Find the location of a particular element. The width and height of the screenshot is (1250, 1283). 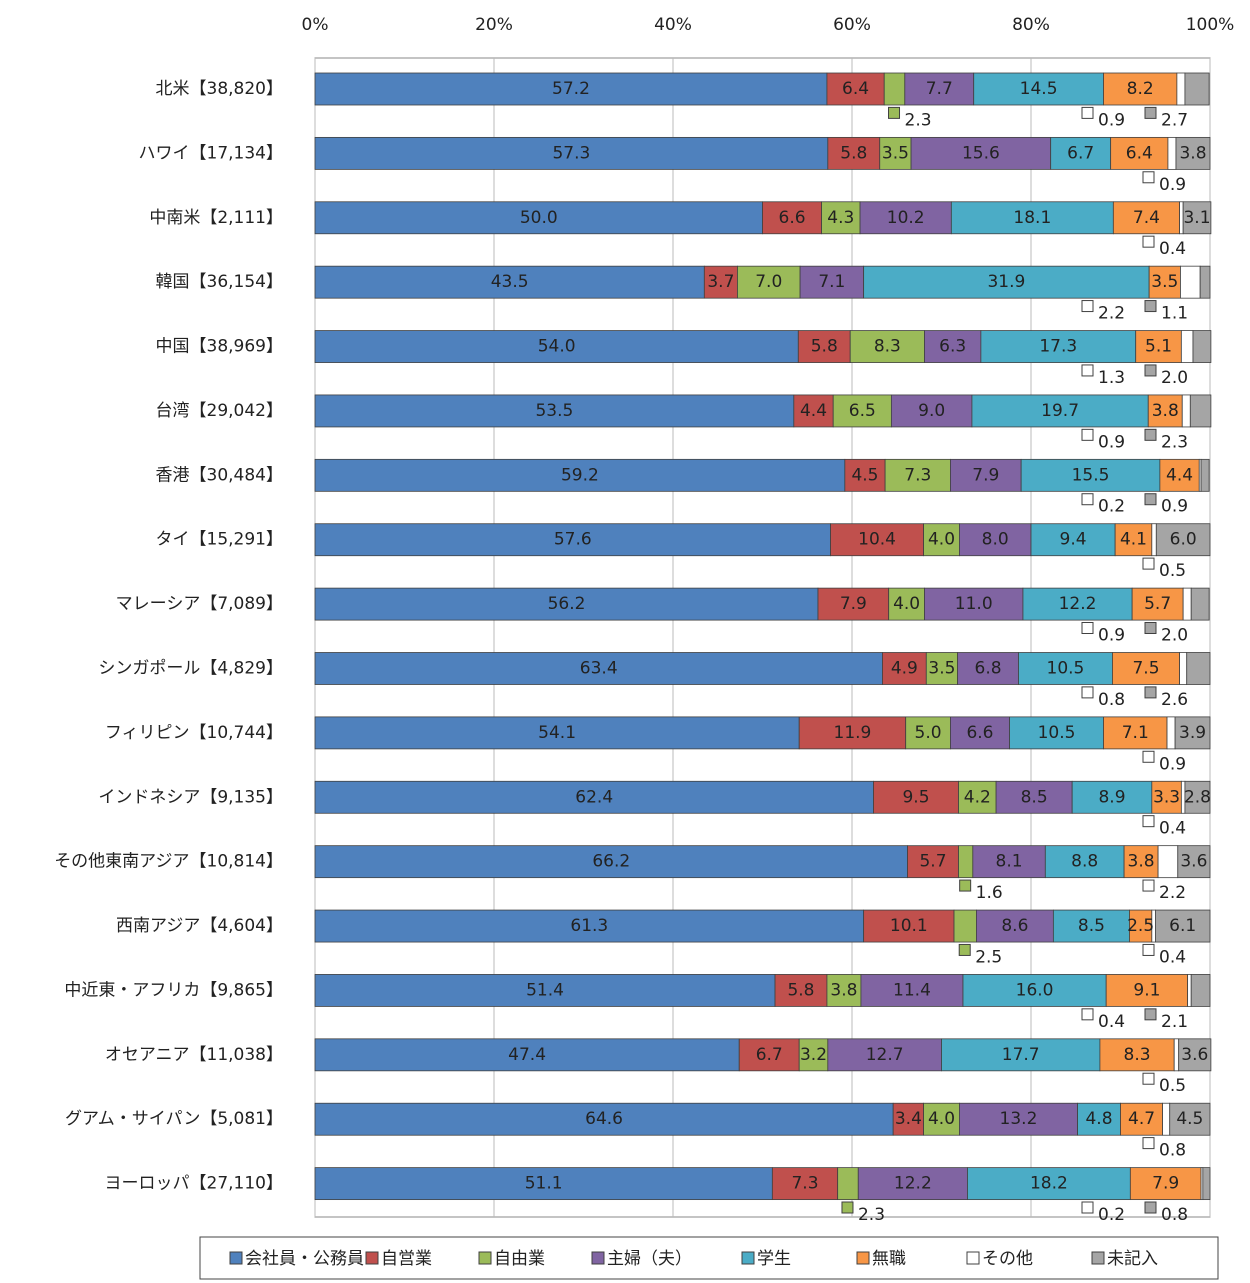

data-label: 54.1 is located at coordinates (557, 733).